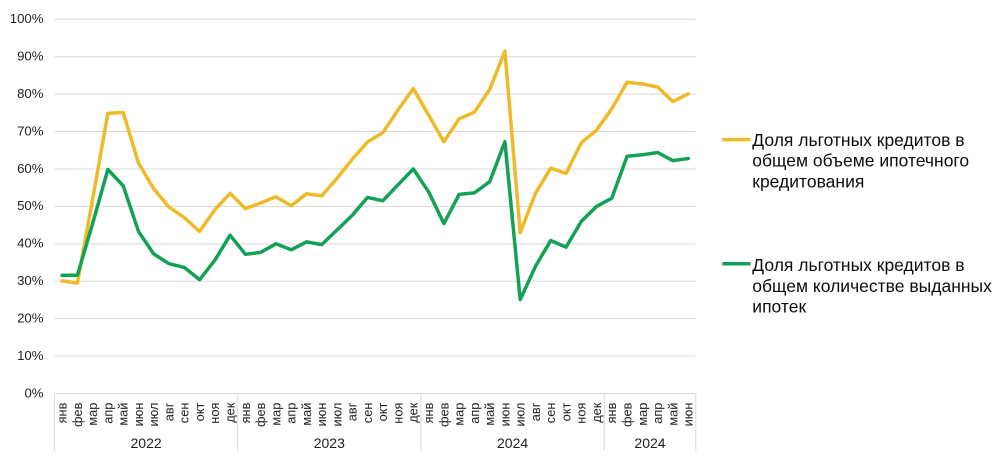 The image size is (1000, 472). Describe the element at coordinates (30, 56) in the screenshot. I see `svg-text: 90%` at that location.